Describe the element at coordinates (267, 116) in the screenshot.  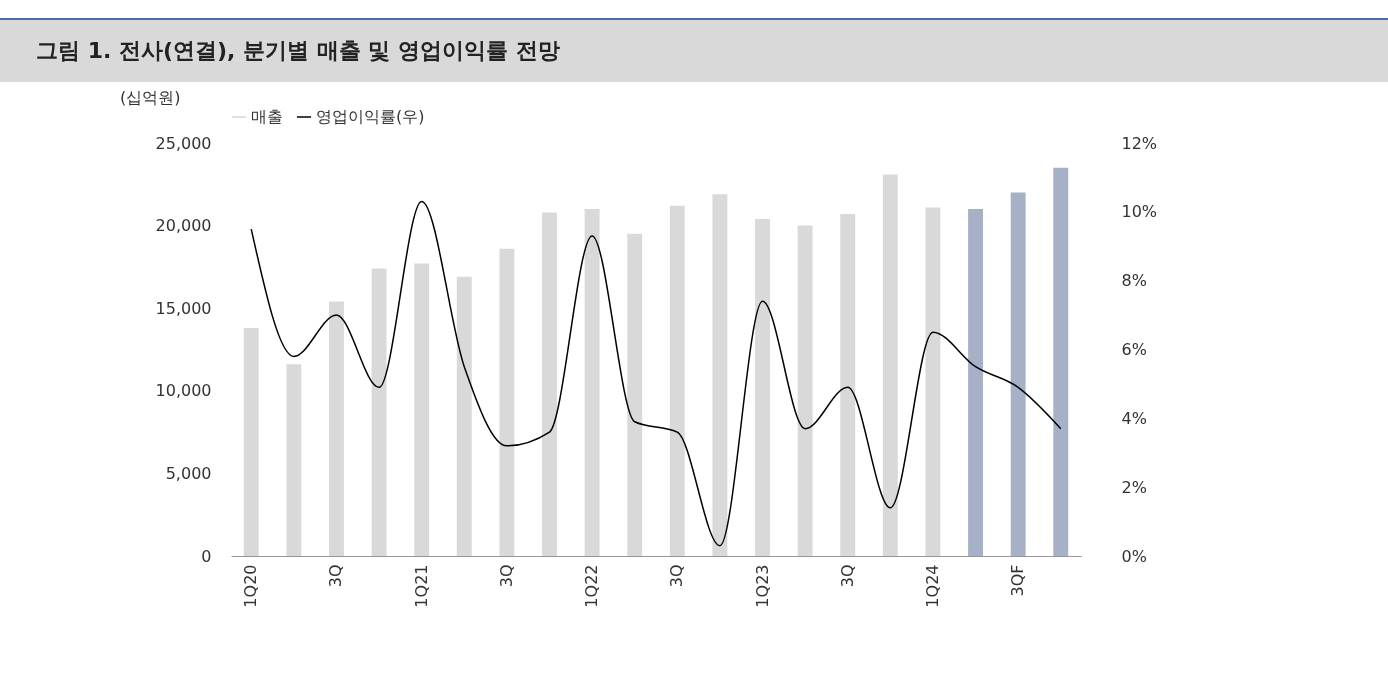
I see `legend-label: 매출` at that location.